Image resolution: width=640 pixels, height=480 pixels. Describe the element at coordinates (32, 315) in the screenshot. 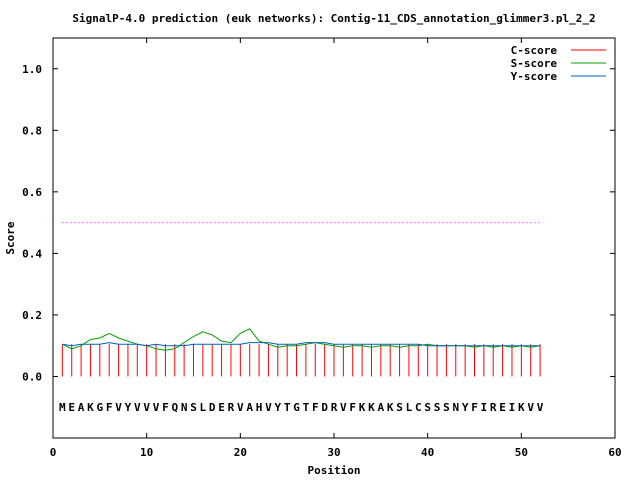

I see `y-tick-label: 0.2` at that location.